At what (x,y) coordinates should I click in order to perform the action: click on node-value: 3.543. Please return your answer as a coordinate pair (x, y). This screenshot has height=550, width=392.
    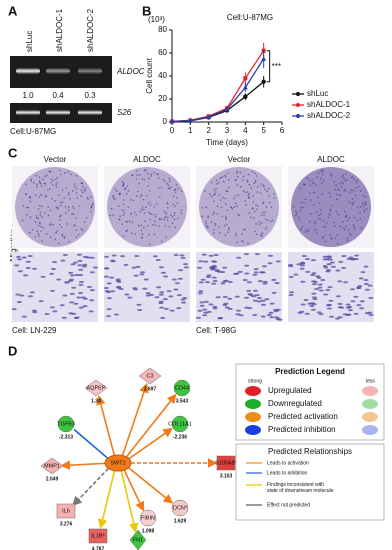
    Looking at the image, I should click on (182, 401).